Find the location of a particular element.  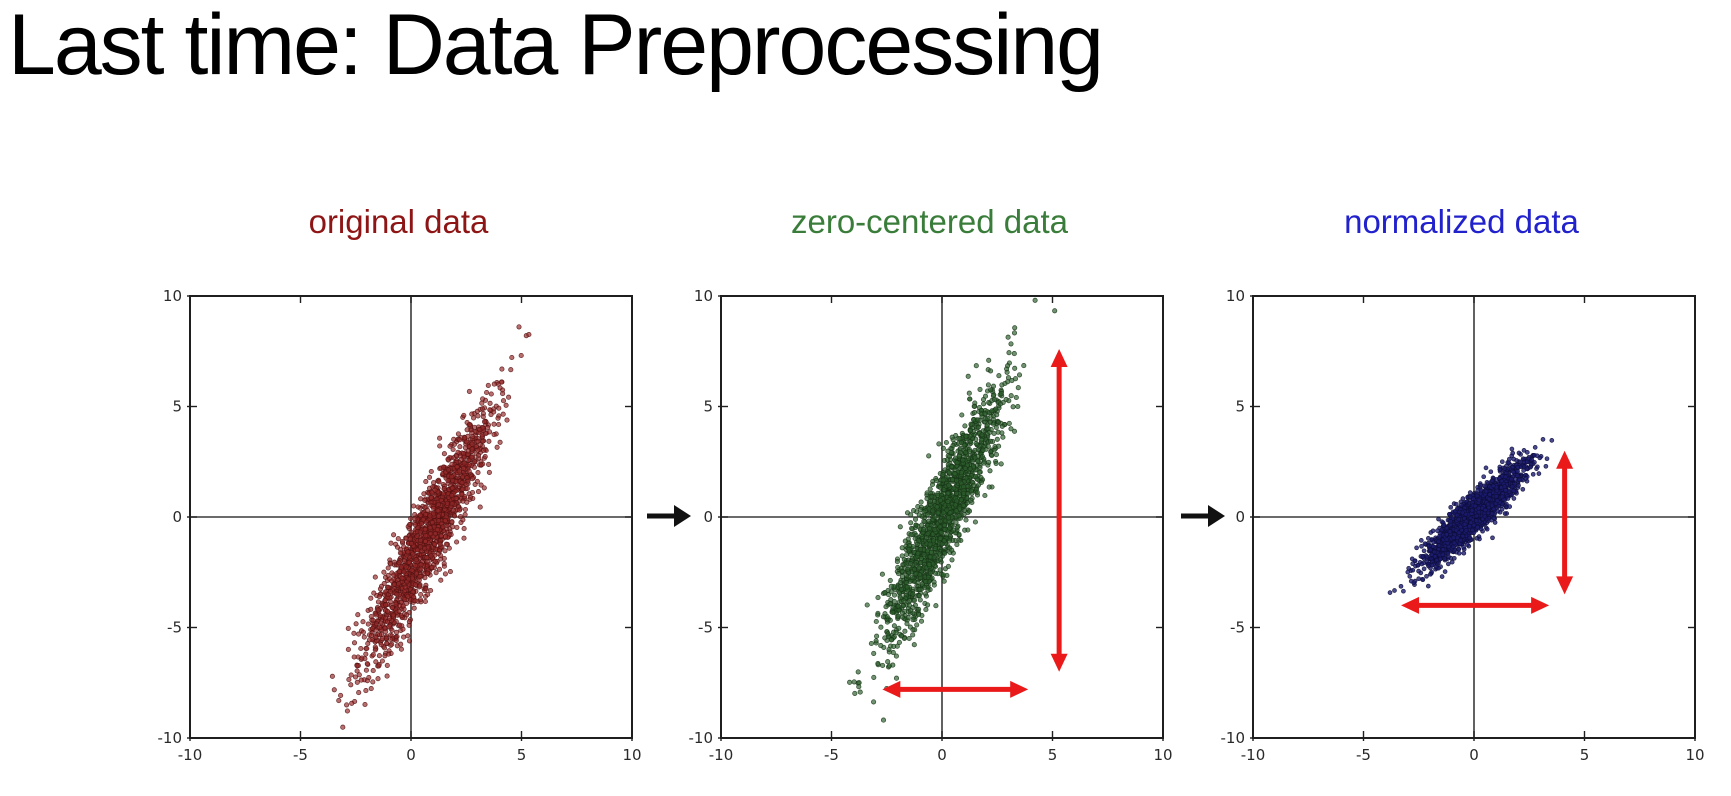

plot-title-original-data: original data is located at coordinates (398, 221).